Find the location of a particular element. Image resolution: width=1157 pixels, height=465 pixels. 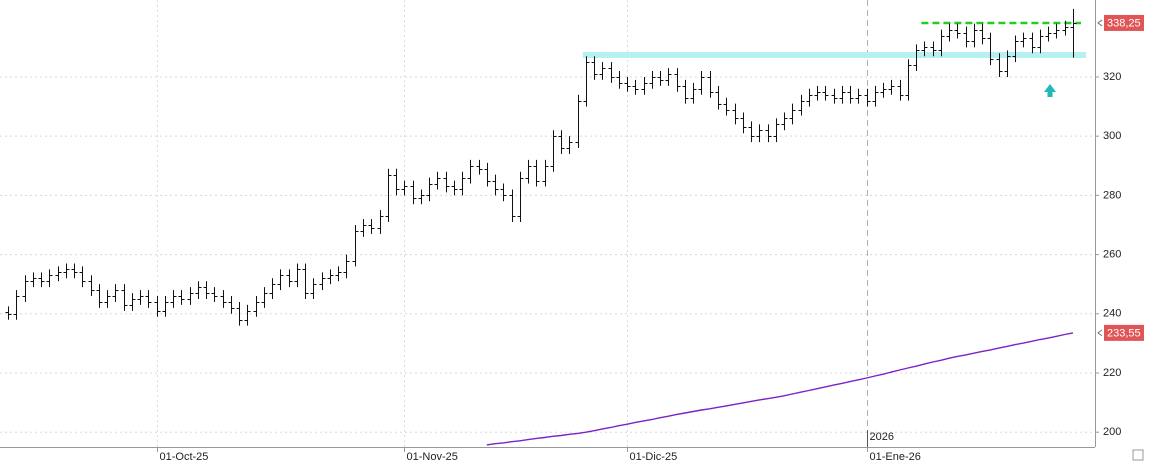

x-tick-label: 01-Dic-25 is located at coordinates (654, 457).